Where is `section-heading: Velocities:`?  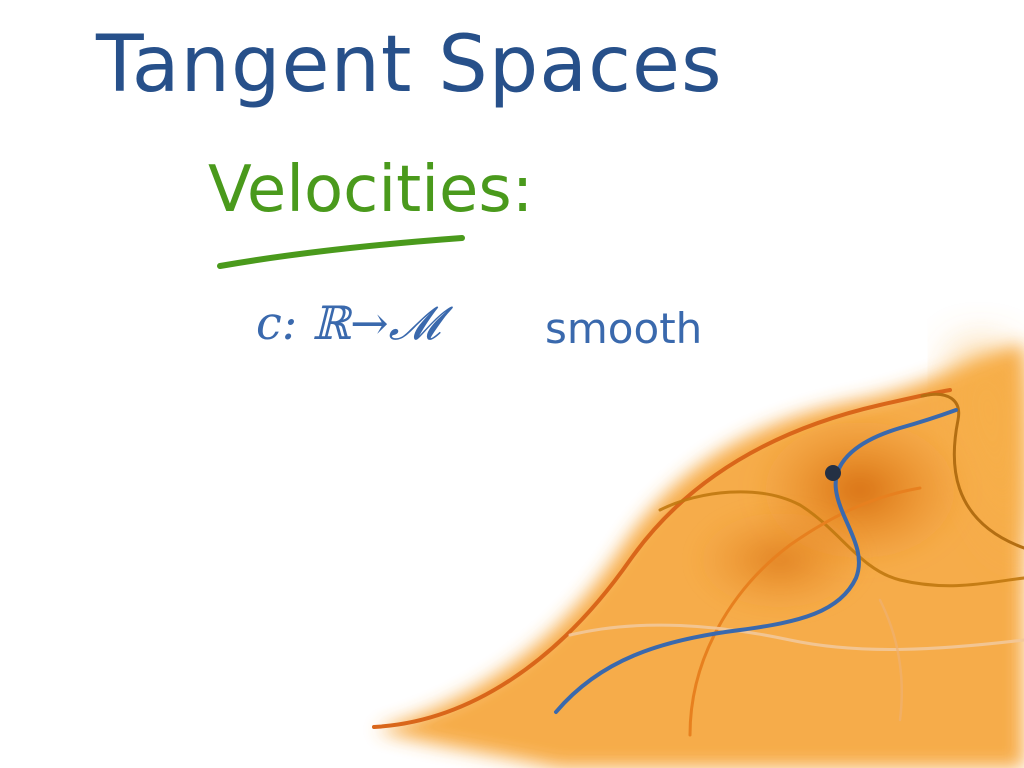
section-heading: Velocities: is located at coordinates (371, 190).